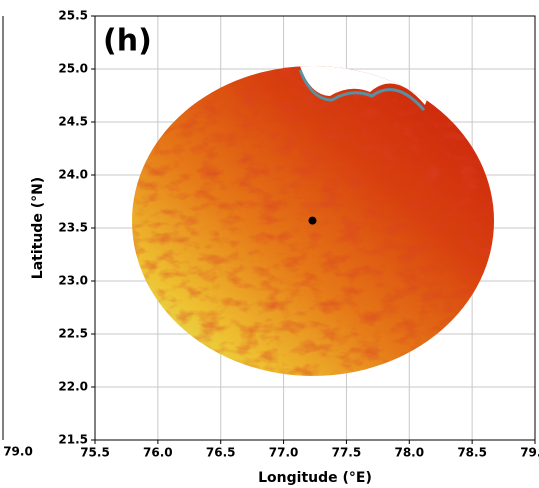 The height and width of the screenshot is (488, 539). Describe the element at coordinates (158, 453) in the screenshot. I see `x-tick-label: 76.0` at that location.